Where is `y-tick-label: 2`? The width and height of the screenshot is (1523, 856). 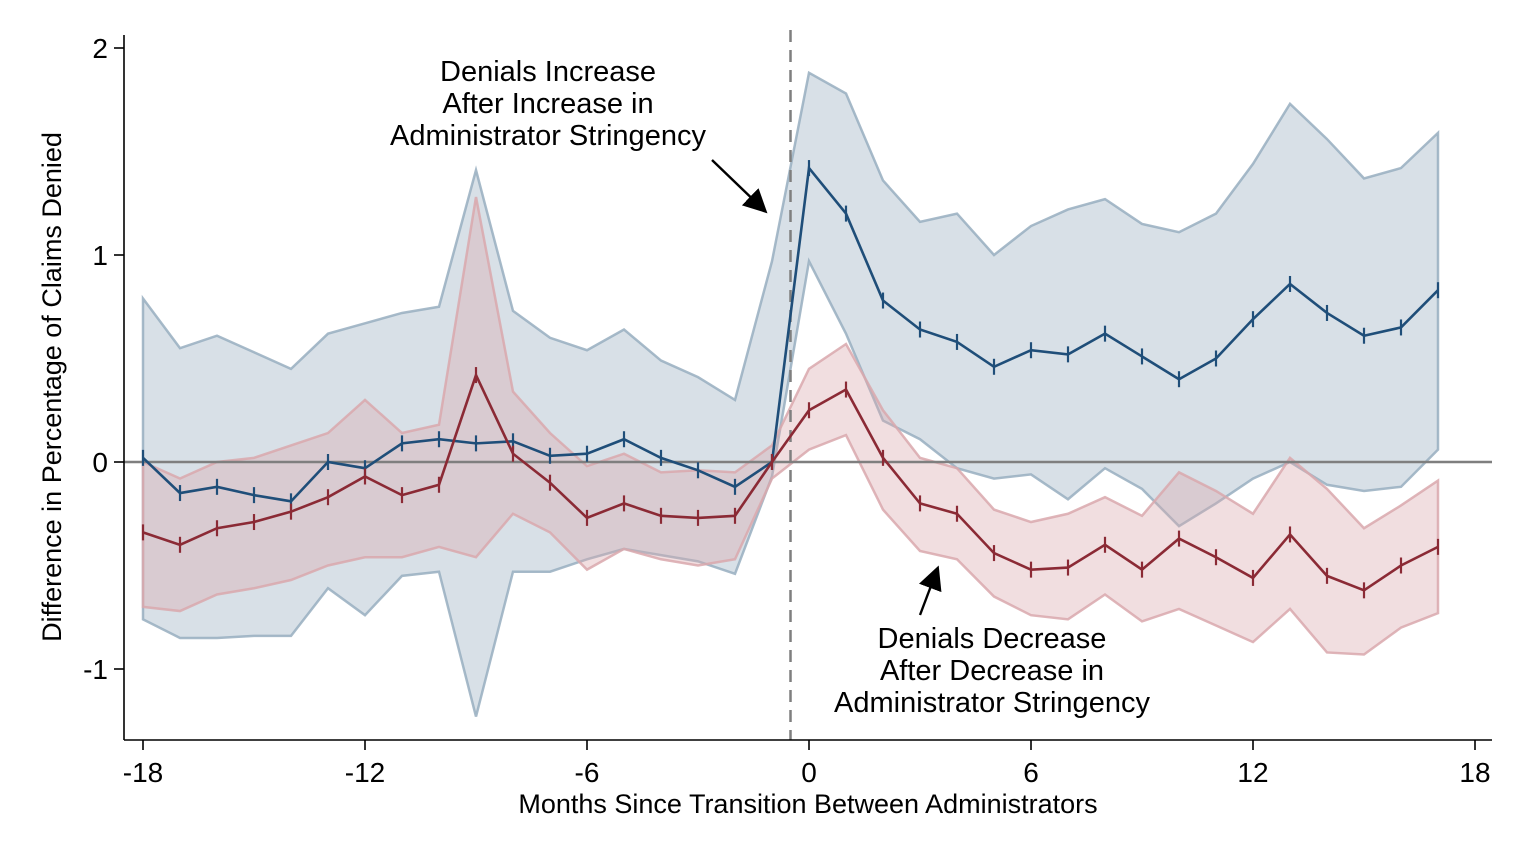
y-tick-label: 2 is located at coordinates (100, 48).